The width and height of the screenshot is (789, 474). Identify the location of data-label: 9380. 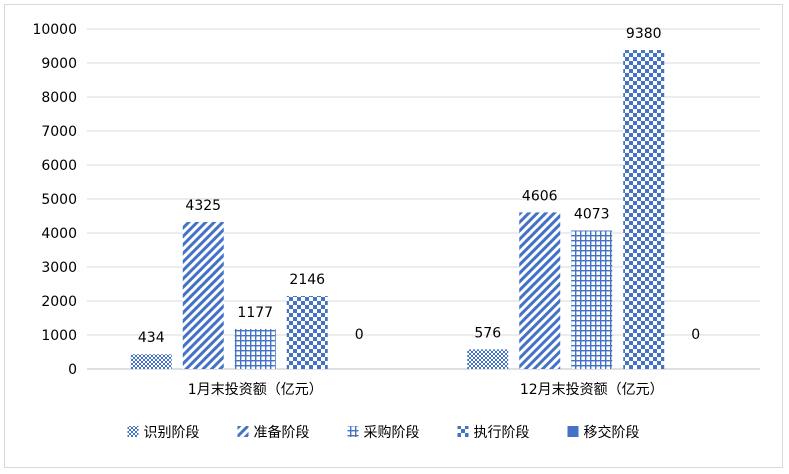
(644, 34).